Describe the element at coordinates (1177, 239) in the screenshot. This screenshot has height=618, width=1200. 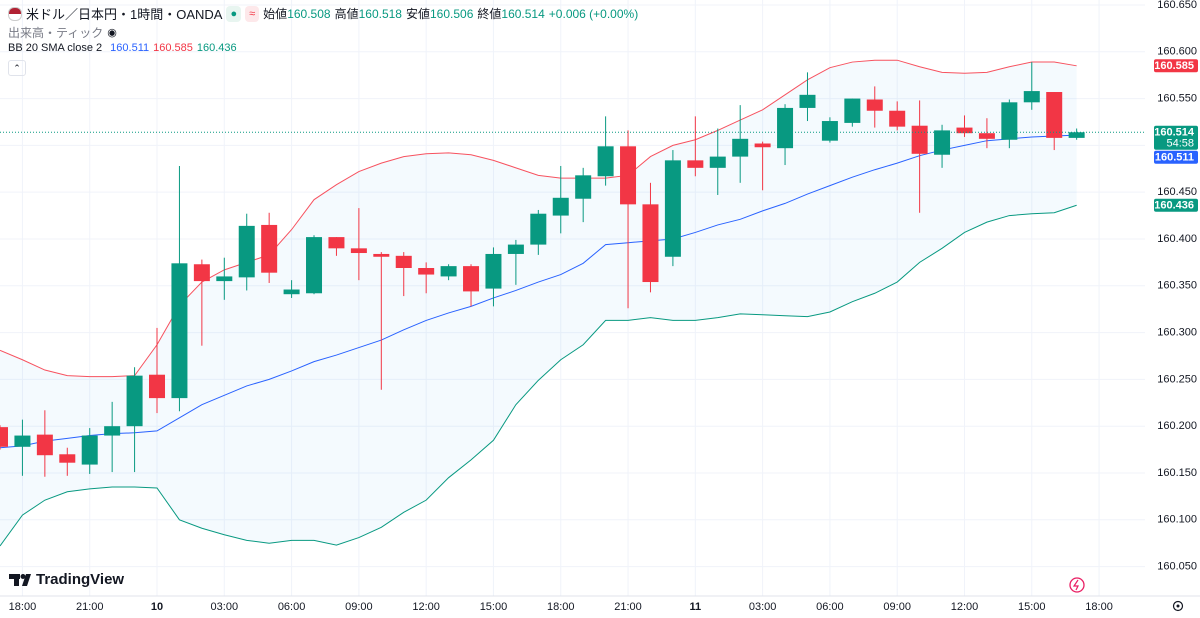
I see `y-tick-label: 160.400` at that location.